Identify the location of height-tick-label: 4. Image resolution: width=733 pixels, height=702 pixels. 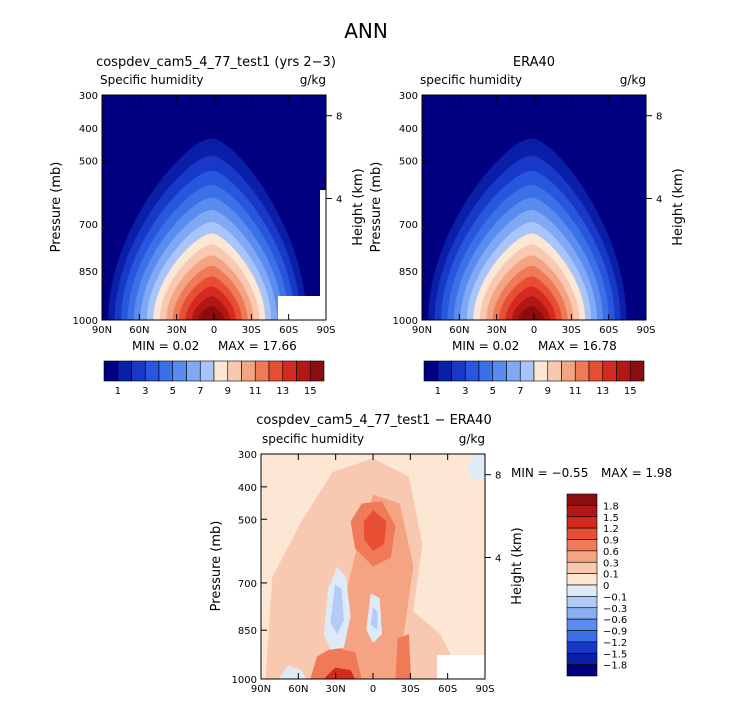
(498, 559).